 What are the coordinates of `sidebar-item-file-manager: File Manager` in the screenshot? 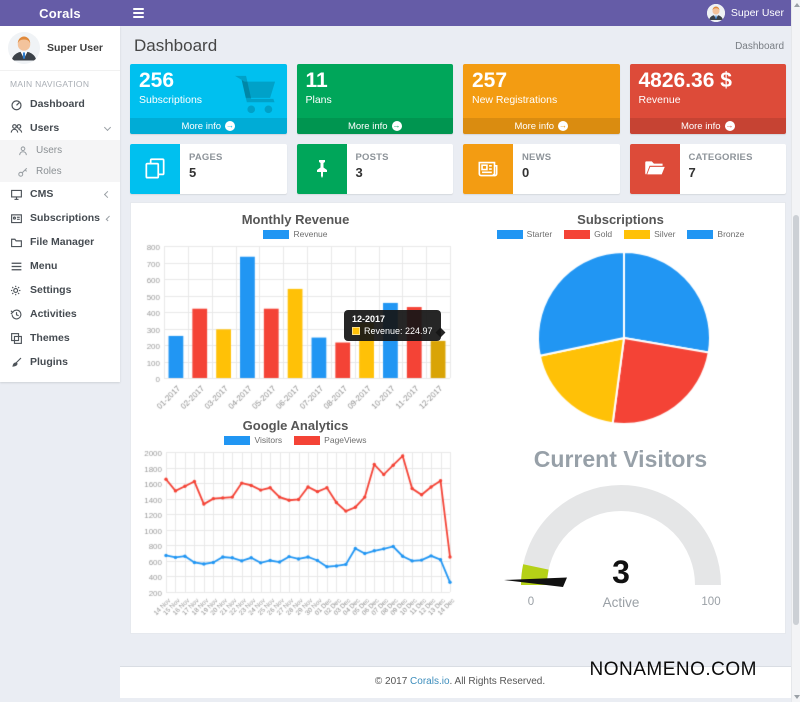 It's located at (60, 242).